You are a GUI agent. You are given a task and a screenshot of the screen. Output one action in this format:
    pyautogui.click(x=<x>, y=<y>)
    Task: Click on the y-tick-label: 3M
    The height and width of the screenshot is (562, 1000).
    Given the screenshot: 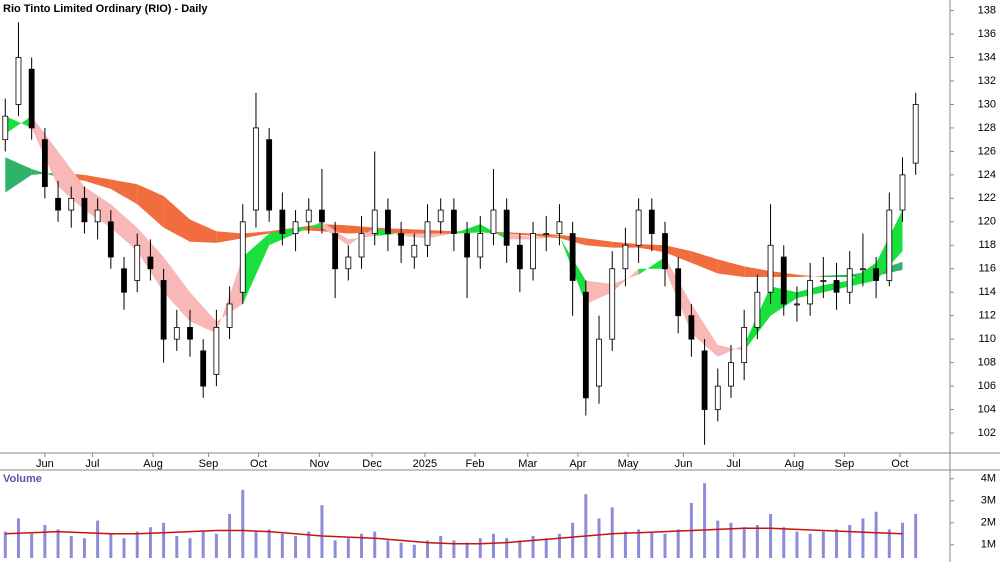 What is the action you would take?
    pyautogui.click(x=988, y=501)
    